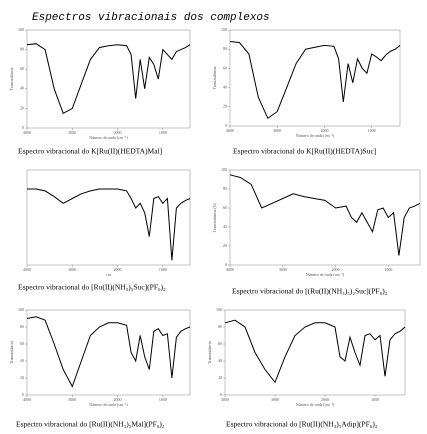 The image size is (427, 434). Describe the element at coordinates (214, 217) in the screenshot. I see `y-axis-label: Transmitância (%)` at that location.